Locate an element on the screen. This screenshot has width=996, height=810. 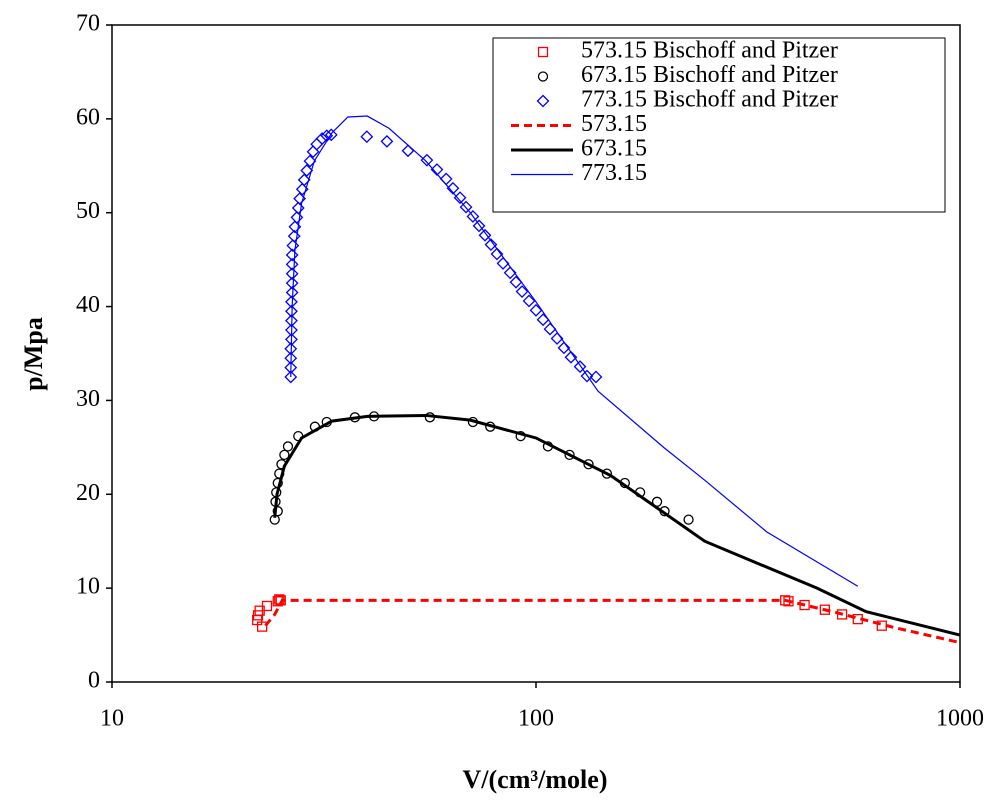
series-line is located at coordinates (612, 621).